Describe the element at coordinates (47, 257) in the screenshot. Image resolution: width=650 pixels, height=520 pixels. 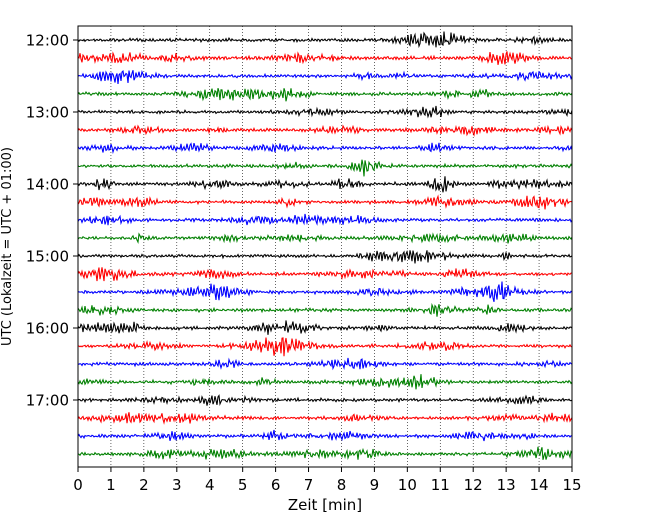
I see `y-tick-label: 15:00` at that location.